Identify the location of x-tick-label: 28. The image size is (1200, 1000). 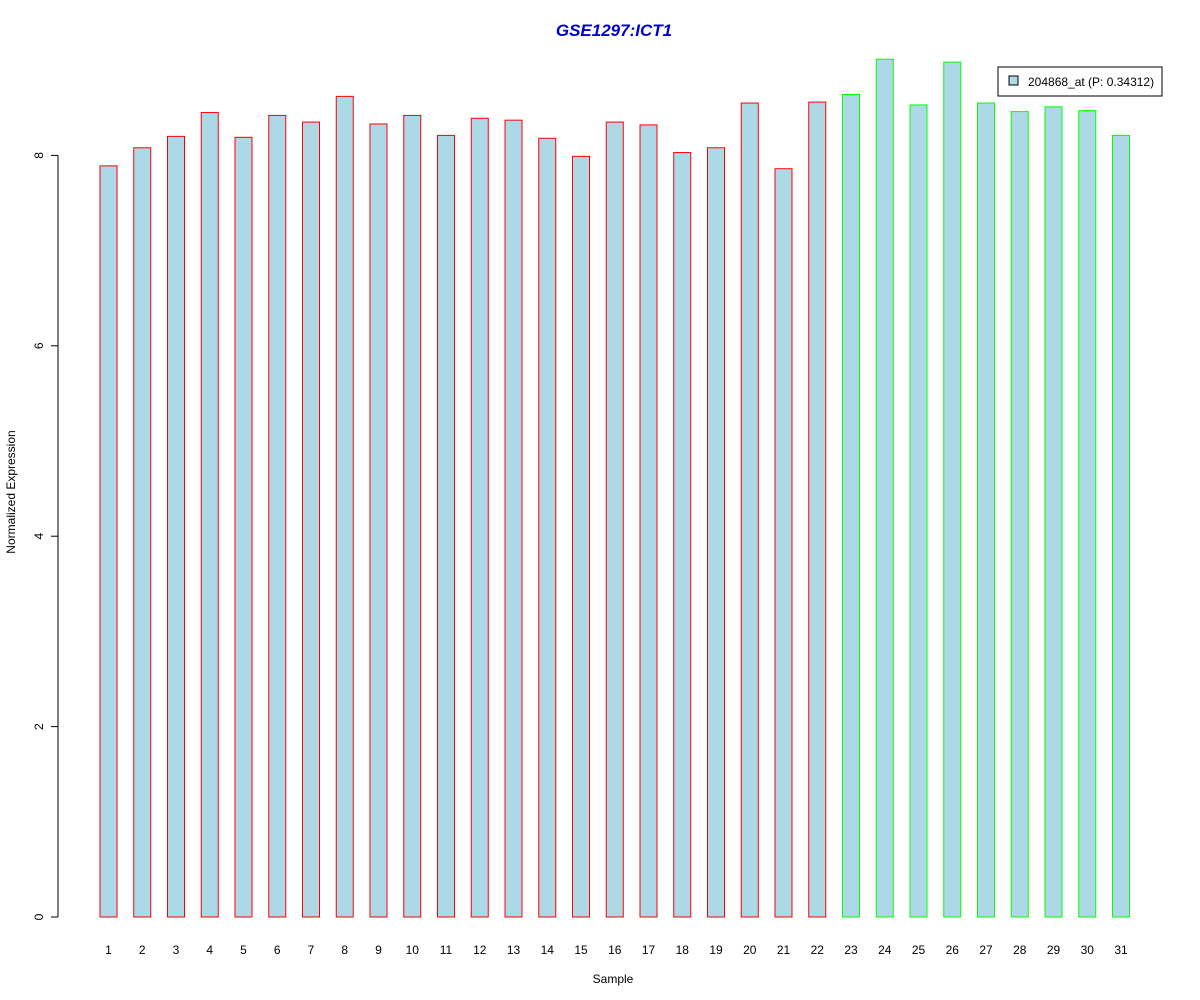
(1020, 950).